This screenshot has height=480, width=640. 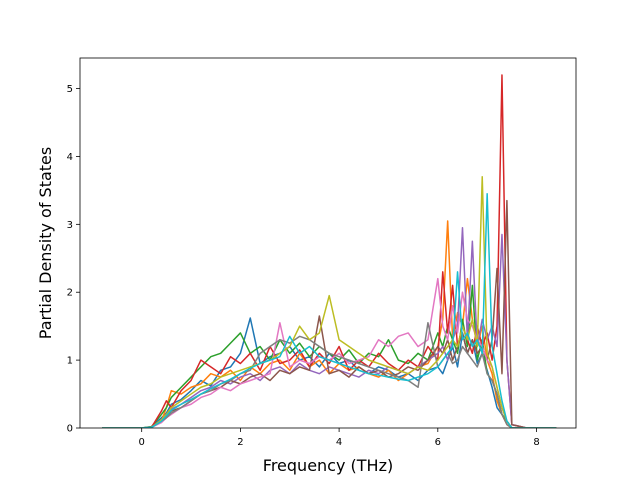 I want to click on y-axis: 0 1 2 3 4 5, so click(x=73, y=259).